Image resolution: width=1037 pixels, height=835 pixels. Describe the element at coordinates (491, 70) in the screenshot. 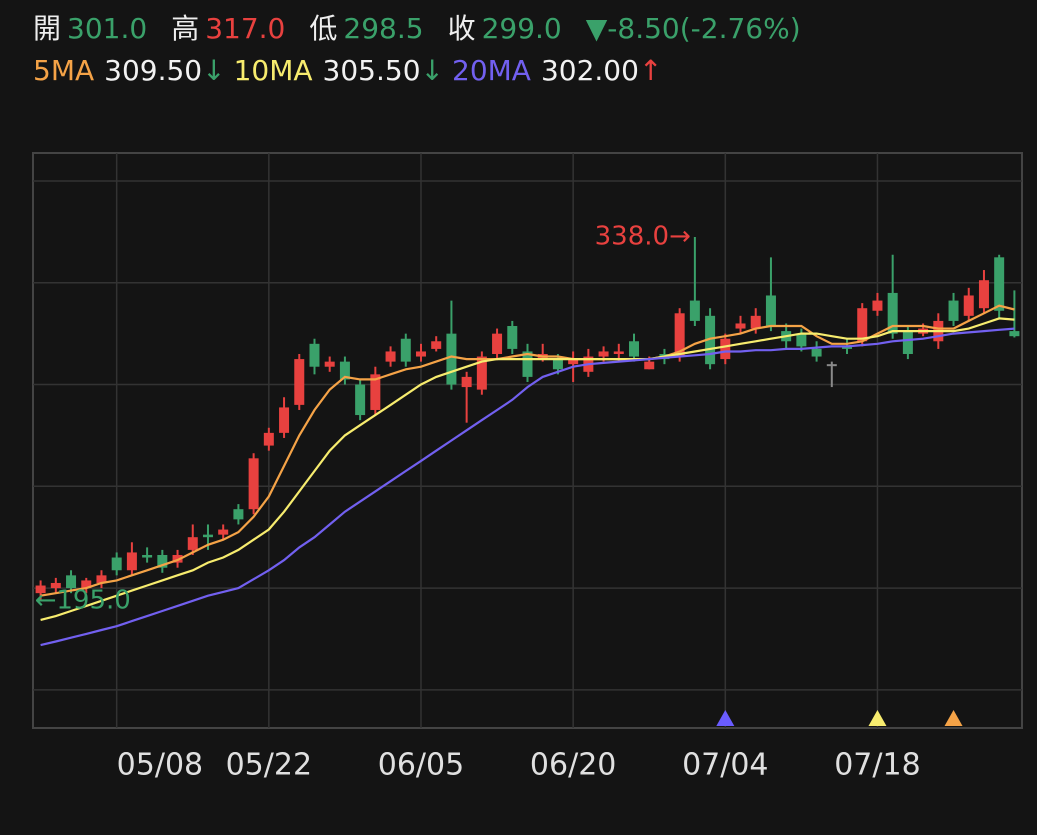

I see `legend-name: 20MA` at that location.